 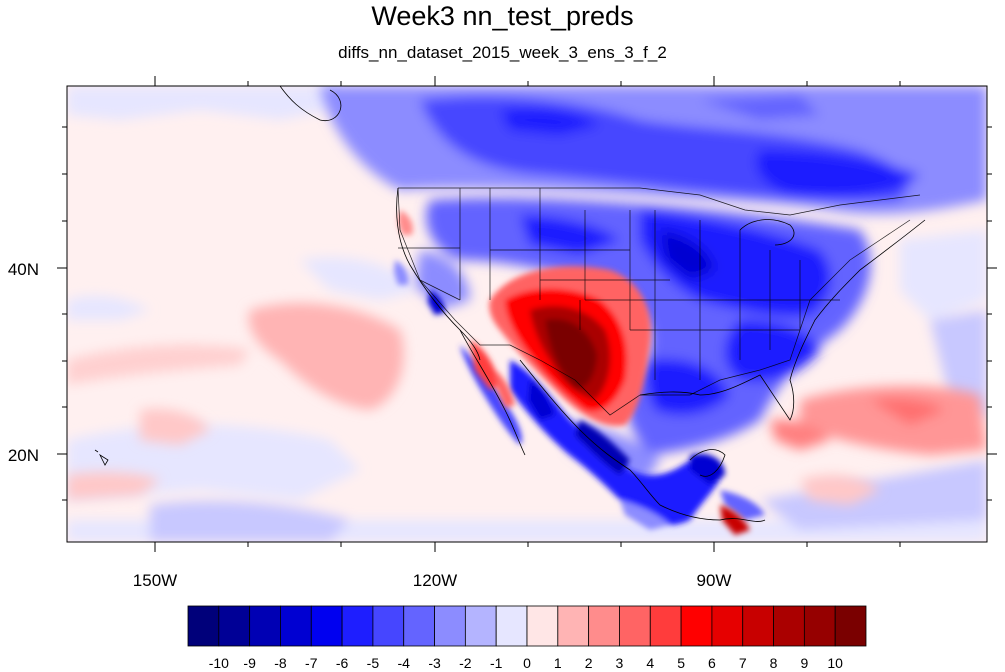 I want to click on colorbar: -10 -9 -8 -7 -6 -5 -4 -3 -2 -1 0 1 2 3 4 5 6 7 8 9 10, so click(x=527, y=638).